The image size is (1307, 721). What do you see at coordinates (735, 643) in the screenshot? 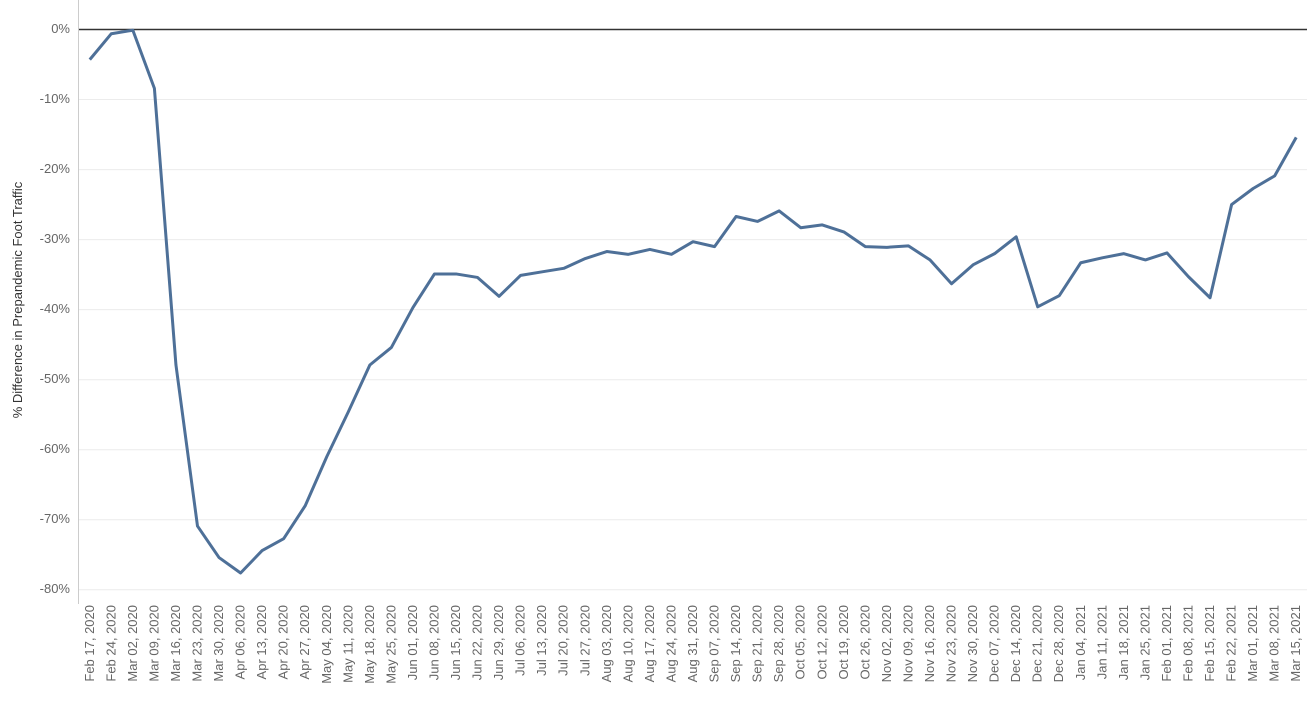
I see `x-tick-label: Sep 14, 2020` at bounding box center [735, 643].